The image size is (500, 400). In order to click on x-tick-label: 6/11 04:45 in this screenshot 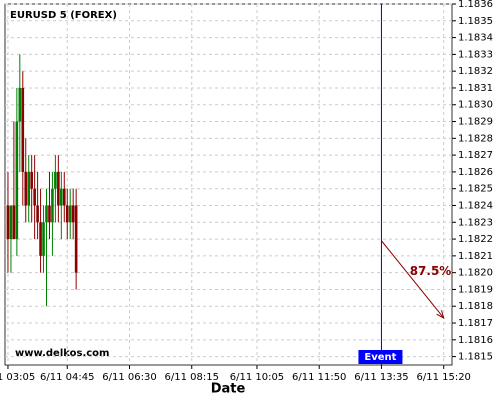, I will do `click(67, 377)`.